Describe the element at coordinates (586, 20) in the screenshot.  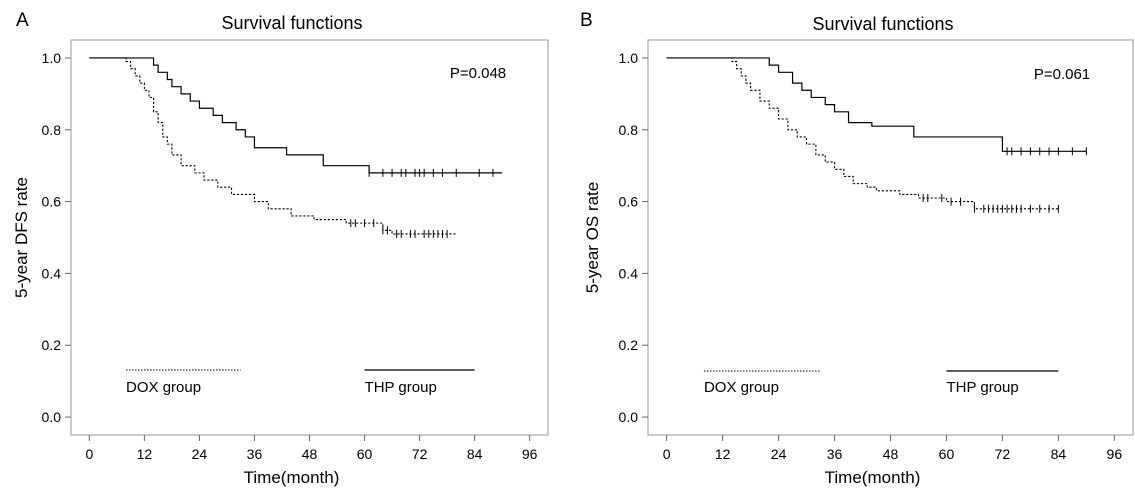
I see `panel-letter: B` at that location.